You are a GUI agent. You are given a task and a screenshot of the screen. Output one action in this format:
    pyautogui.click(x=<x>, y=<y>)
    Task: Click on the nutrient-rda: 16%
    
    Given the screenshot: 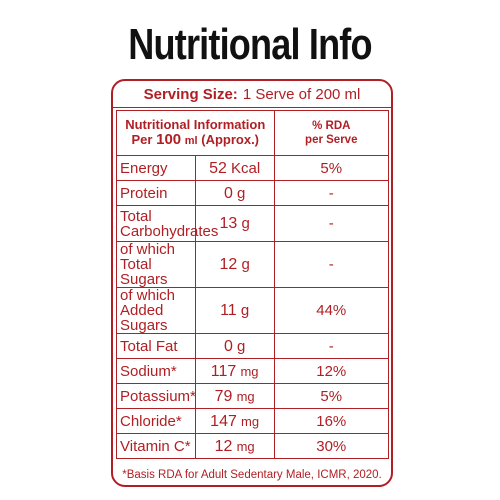 What is the action you would take?
    pyautogui.click(x=331, y=421)
    